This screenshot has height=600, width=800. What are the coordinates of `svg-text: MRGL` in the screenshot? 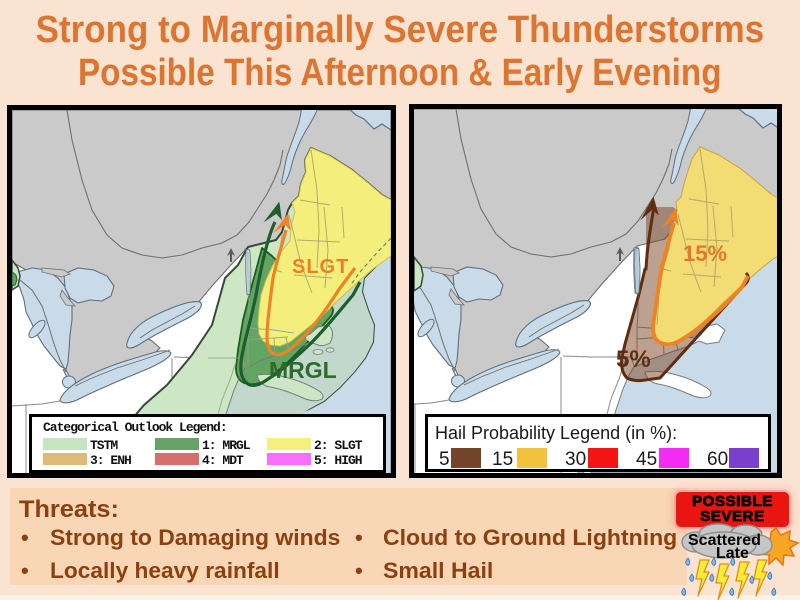 It's located at (303, 370).